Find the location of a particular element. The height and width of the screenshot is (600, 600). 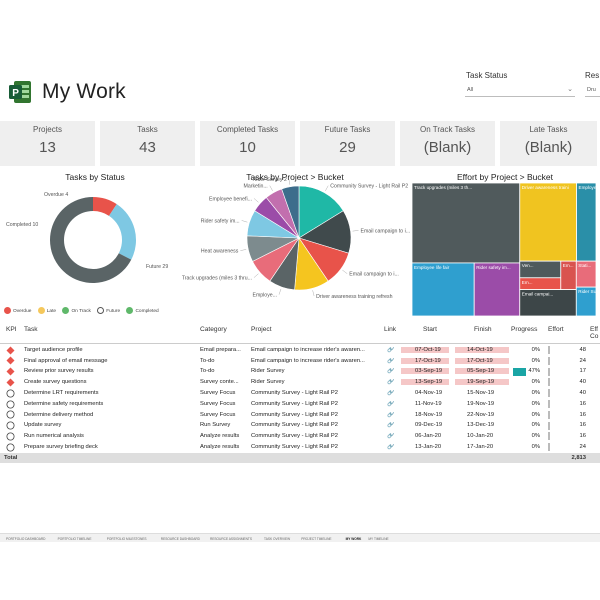

legend-item-on-track: On Track is located at coordinates (76, 310).